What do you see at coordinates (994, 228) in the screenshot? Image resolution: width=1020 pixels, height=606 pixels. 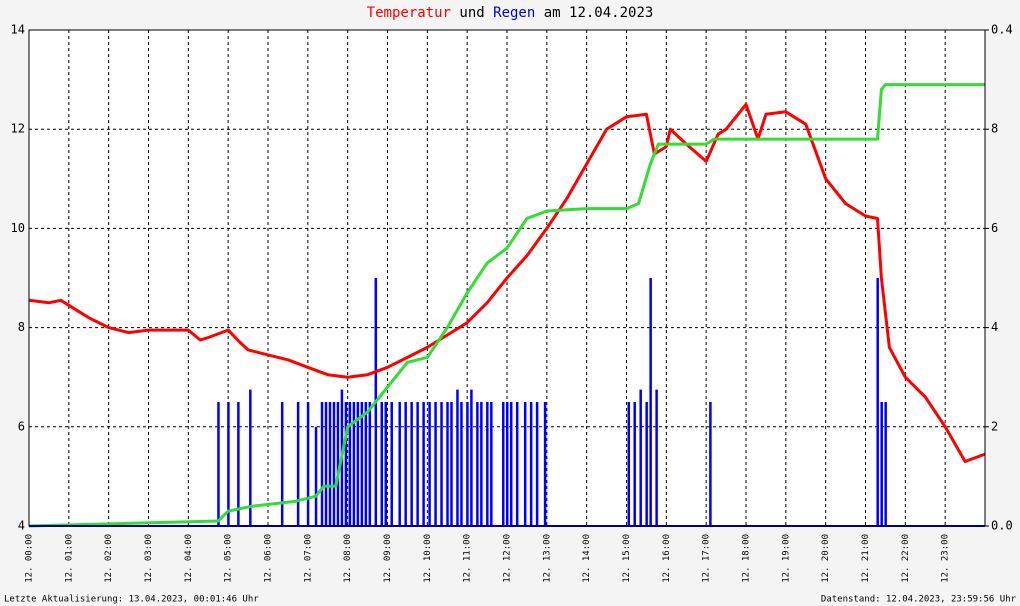 I see `y2-tick-label: 6` at bounding box center [994, 228].